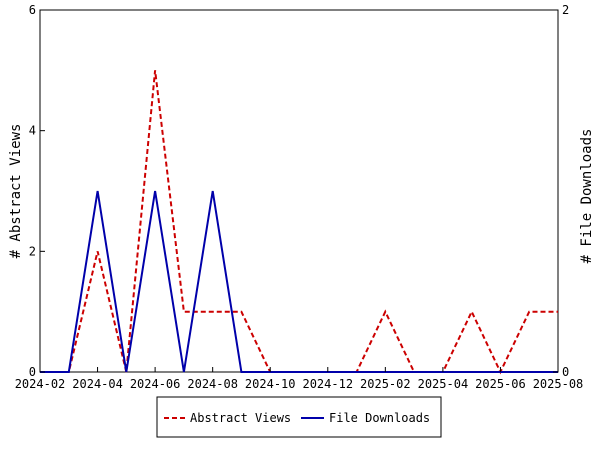 The width and height of the screenshot is (600, 450). What do you see at coordinates (40, 384) in the screenshot?
I see `x-tick-label: 2024-02` at bounding box center [40, 384].